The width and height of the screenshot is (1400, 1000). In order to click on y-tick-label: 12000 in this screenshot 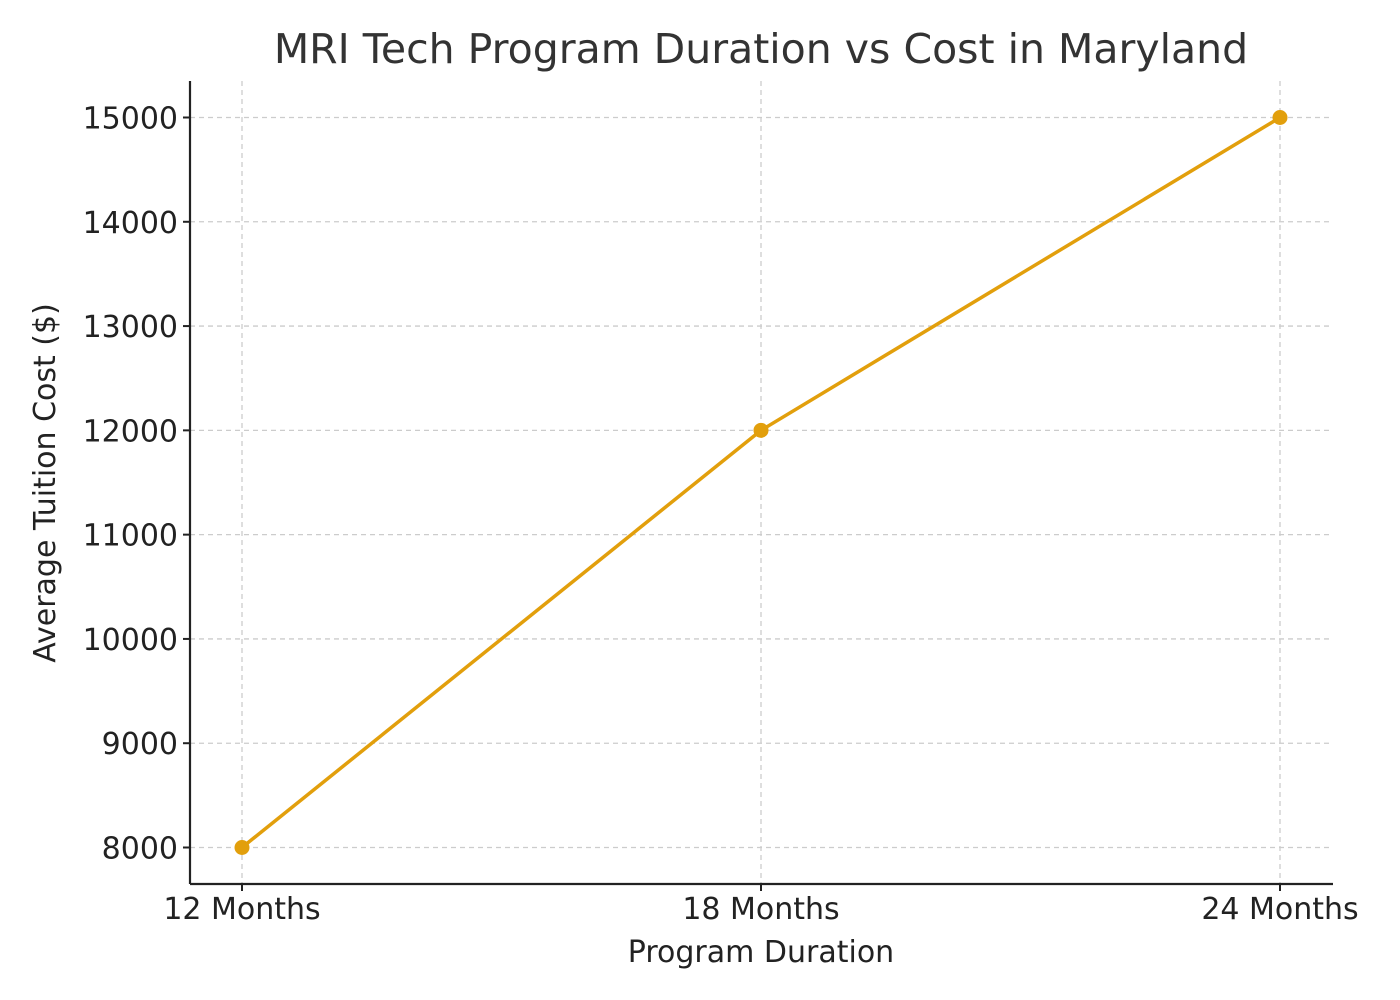, I will do `click(130, 431)`.